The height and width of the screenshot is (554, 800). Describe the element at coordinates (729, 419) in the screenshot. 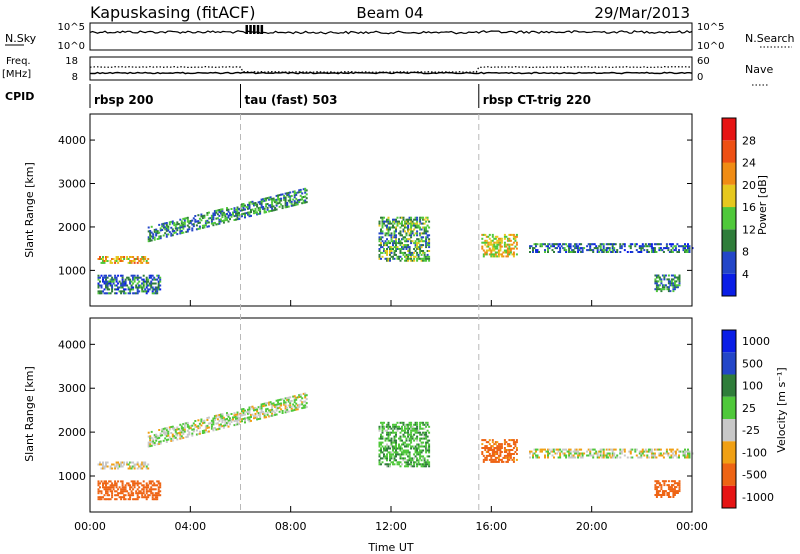

I see `colorbar-frame` at that location.